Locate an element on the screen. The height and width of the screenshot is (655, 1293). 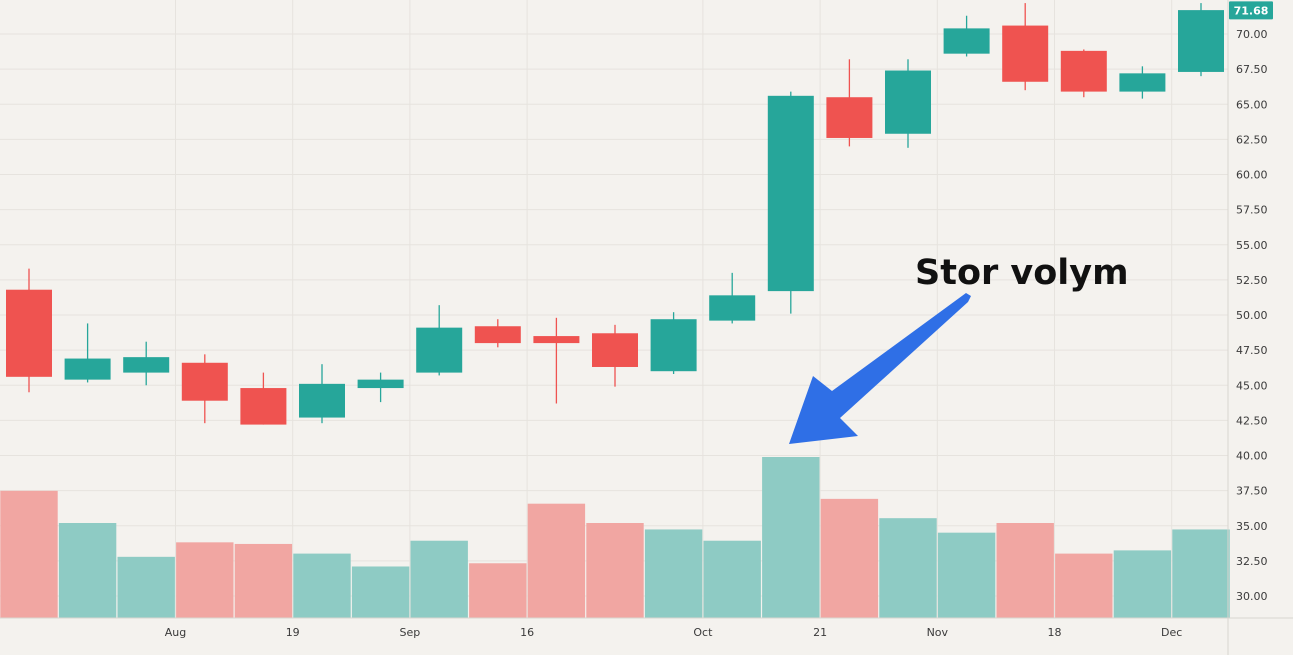
x-tick-label: Dec is located at coordinates (1171, 632).